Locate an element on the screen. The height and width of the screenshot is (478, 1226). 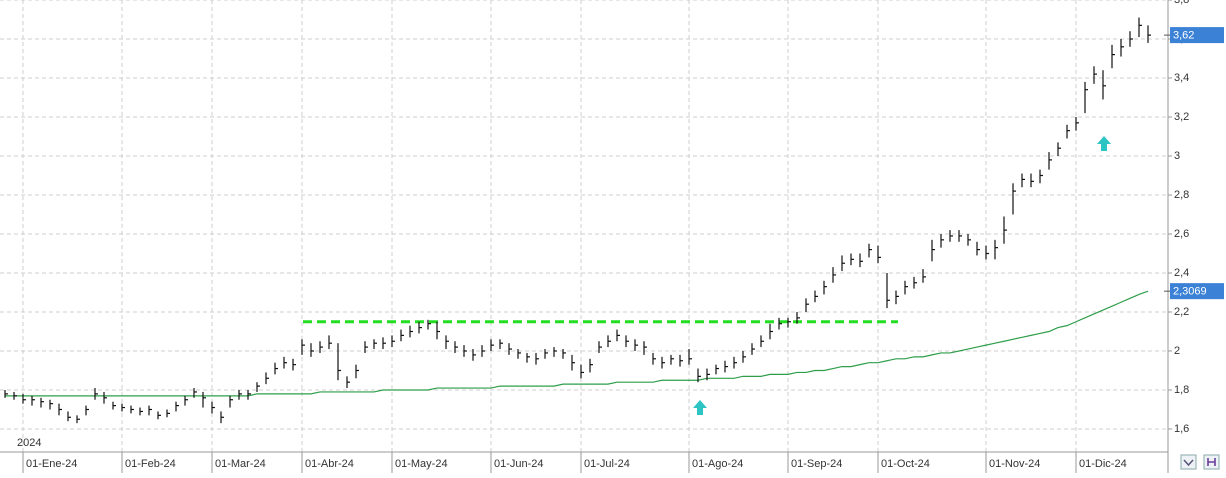
x-tick-label: 01-Dic-24 is located at coordinates (1103, 464).